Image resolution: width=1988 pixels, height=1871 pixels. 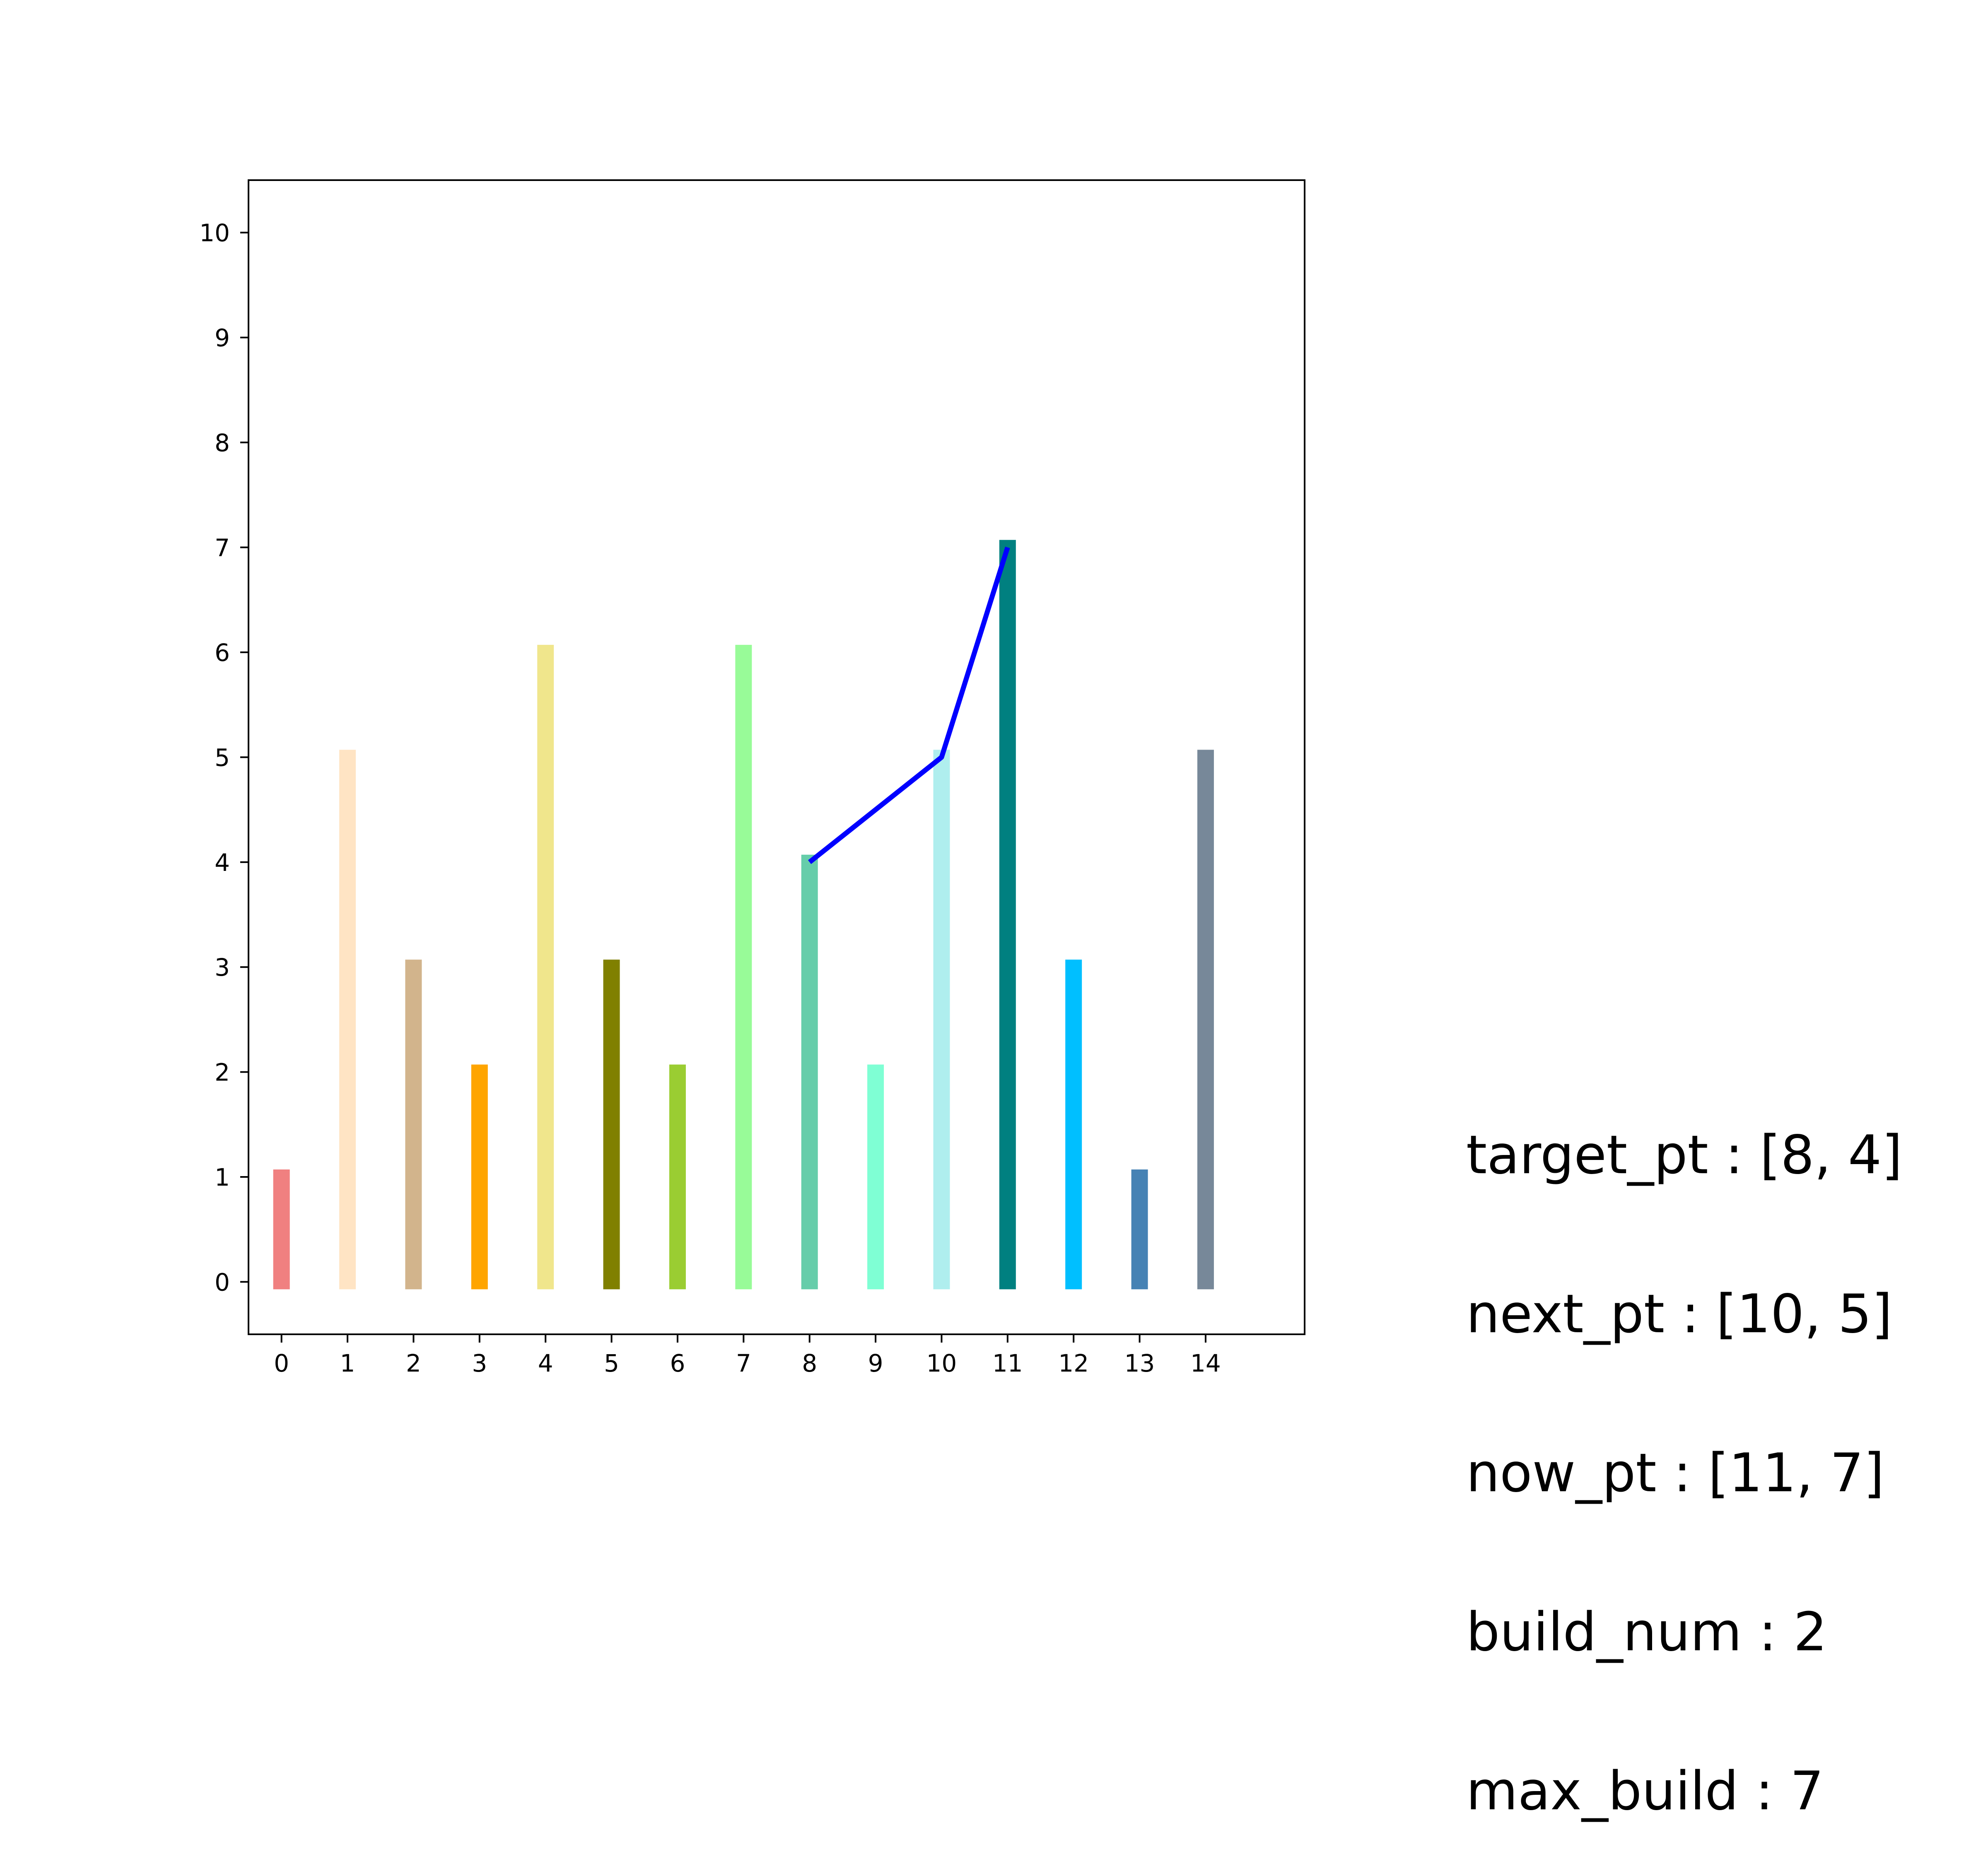 I want to click on x-tick-label-9: 9, so click(x=875, y=1363).